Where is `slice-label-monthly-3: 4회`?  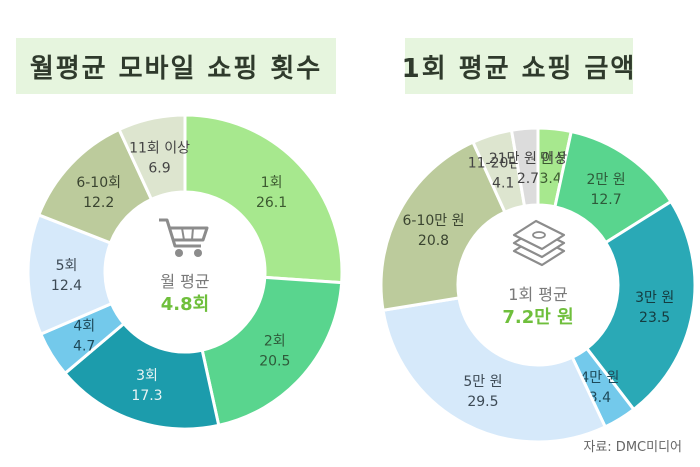
slice-label-monthly-3: 4회 is located at coordinates (84, 326).